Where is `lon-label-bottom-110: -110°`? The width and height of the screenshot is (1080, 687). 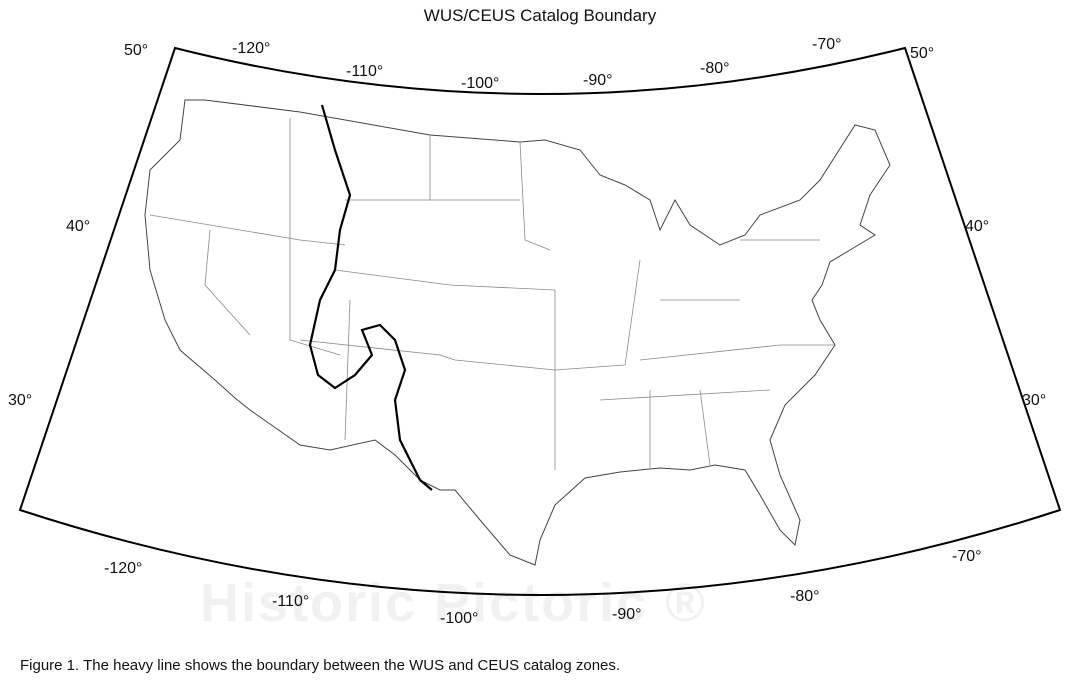 lon-label-bottom-110: -110° is located at coordinates (291, 601).